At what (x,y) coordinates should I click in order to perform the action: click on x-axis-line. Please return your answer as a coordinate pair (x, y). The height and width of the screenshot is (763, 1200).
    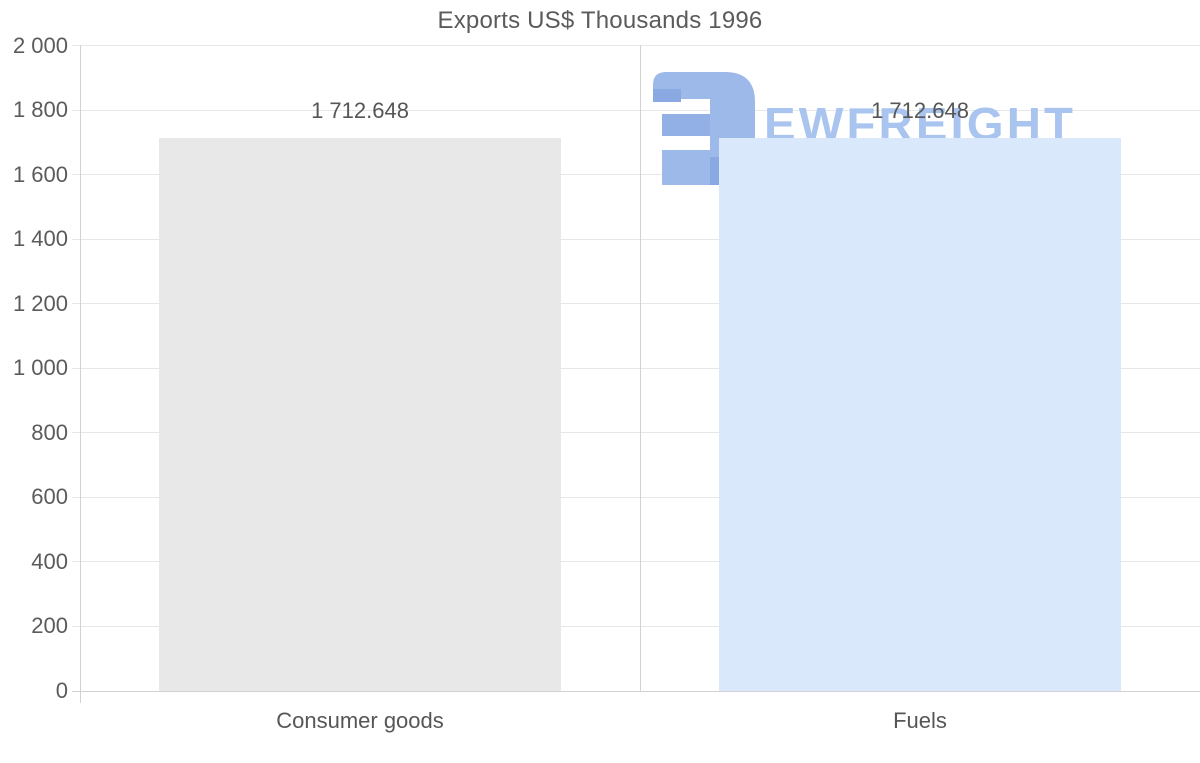
    Looking at the image, I should click on (636, 691).